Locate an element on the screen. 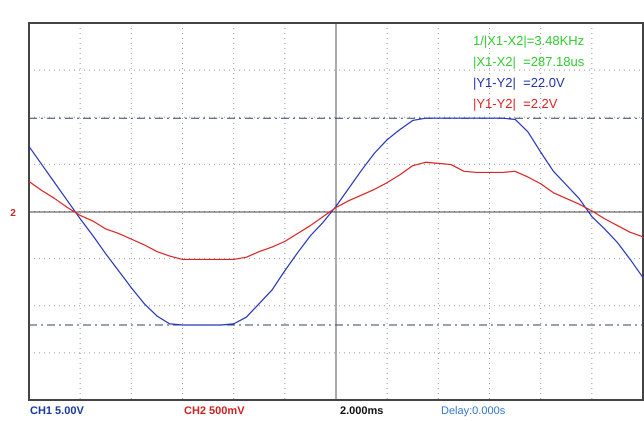 This screenshot has height=421, width=644. text: |Y1-Y2| =2.2V is located at coordinates (515, 103).